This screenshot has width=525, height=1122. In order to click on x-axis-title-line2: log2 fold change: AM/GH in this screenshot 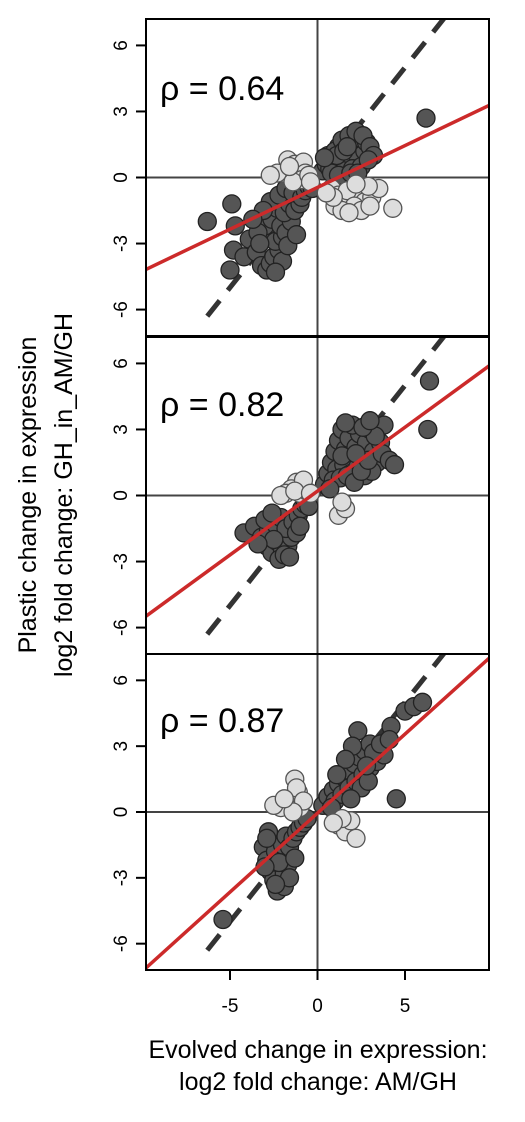, I will do `click(318, 1082)`.